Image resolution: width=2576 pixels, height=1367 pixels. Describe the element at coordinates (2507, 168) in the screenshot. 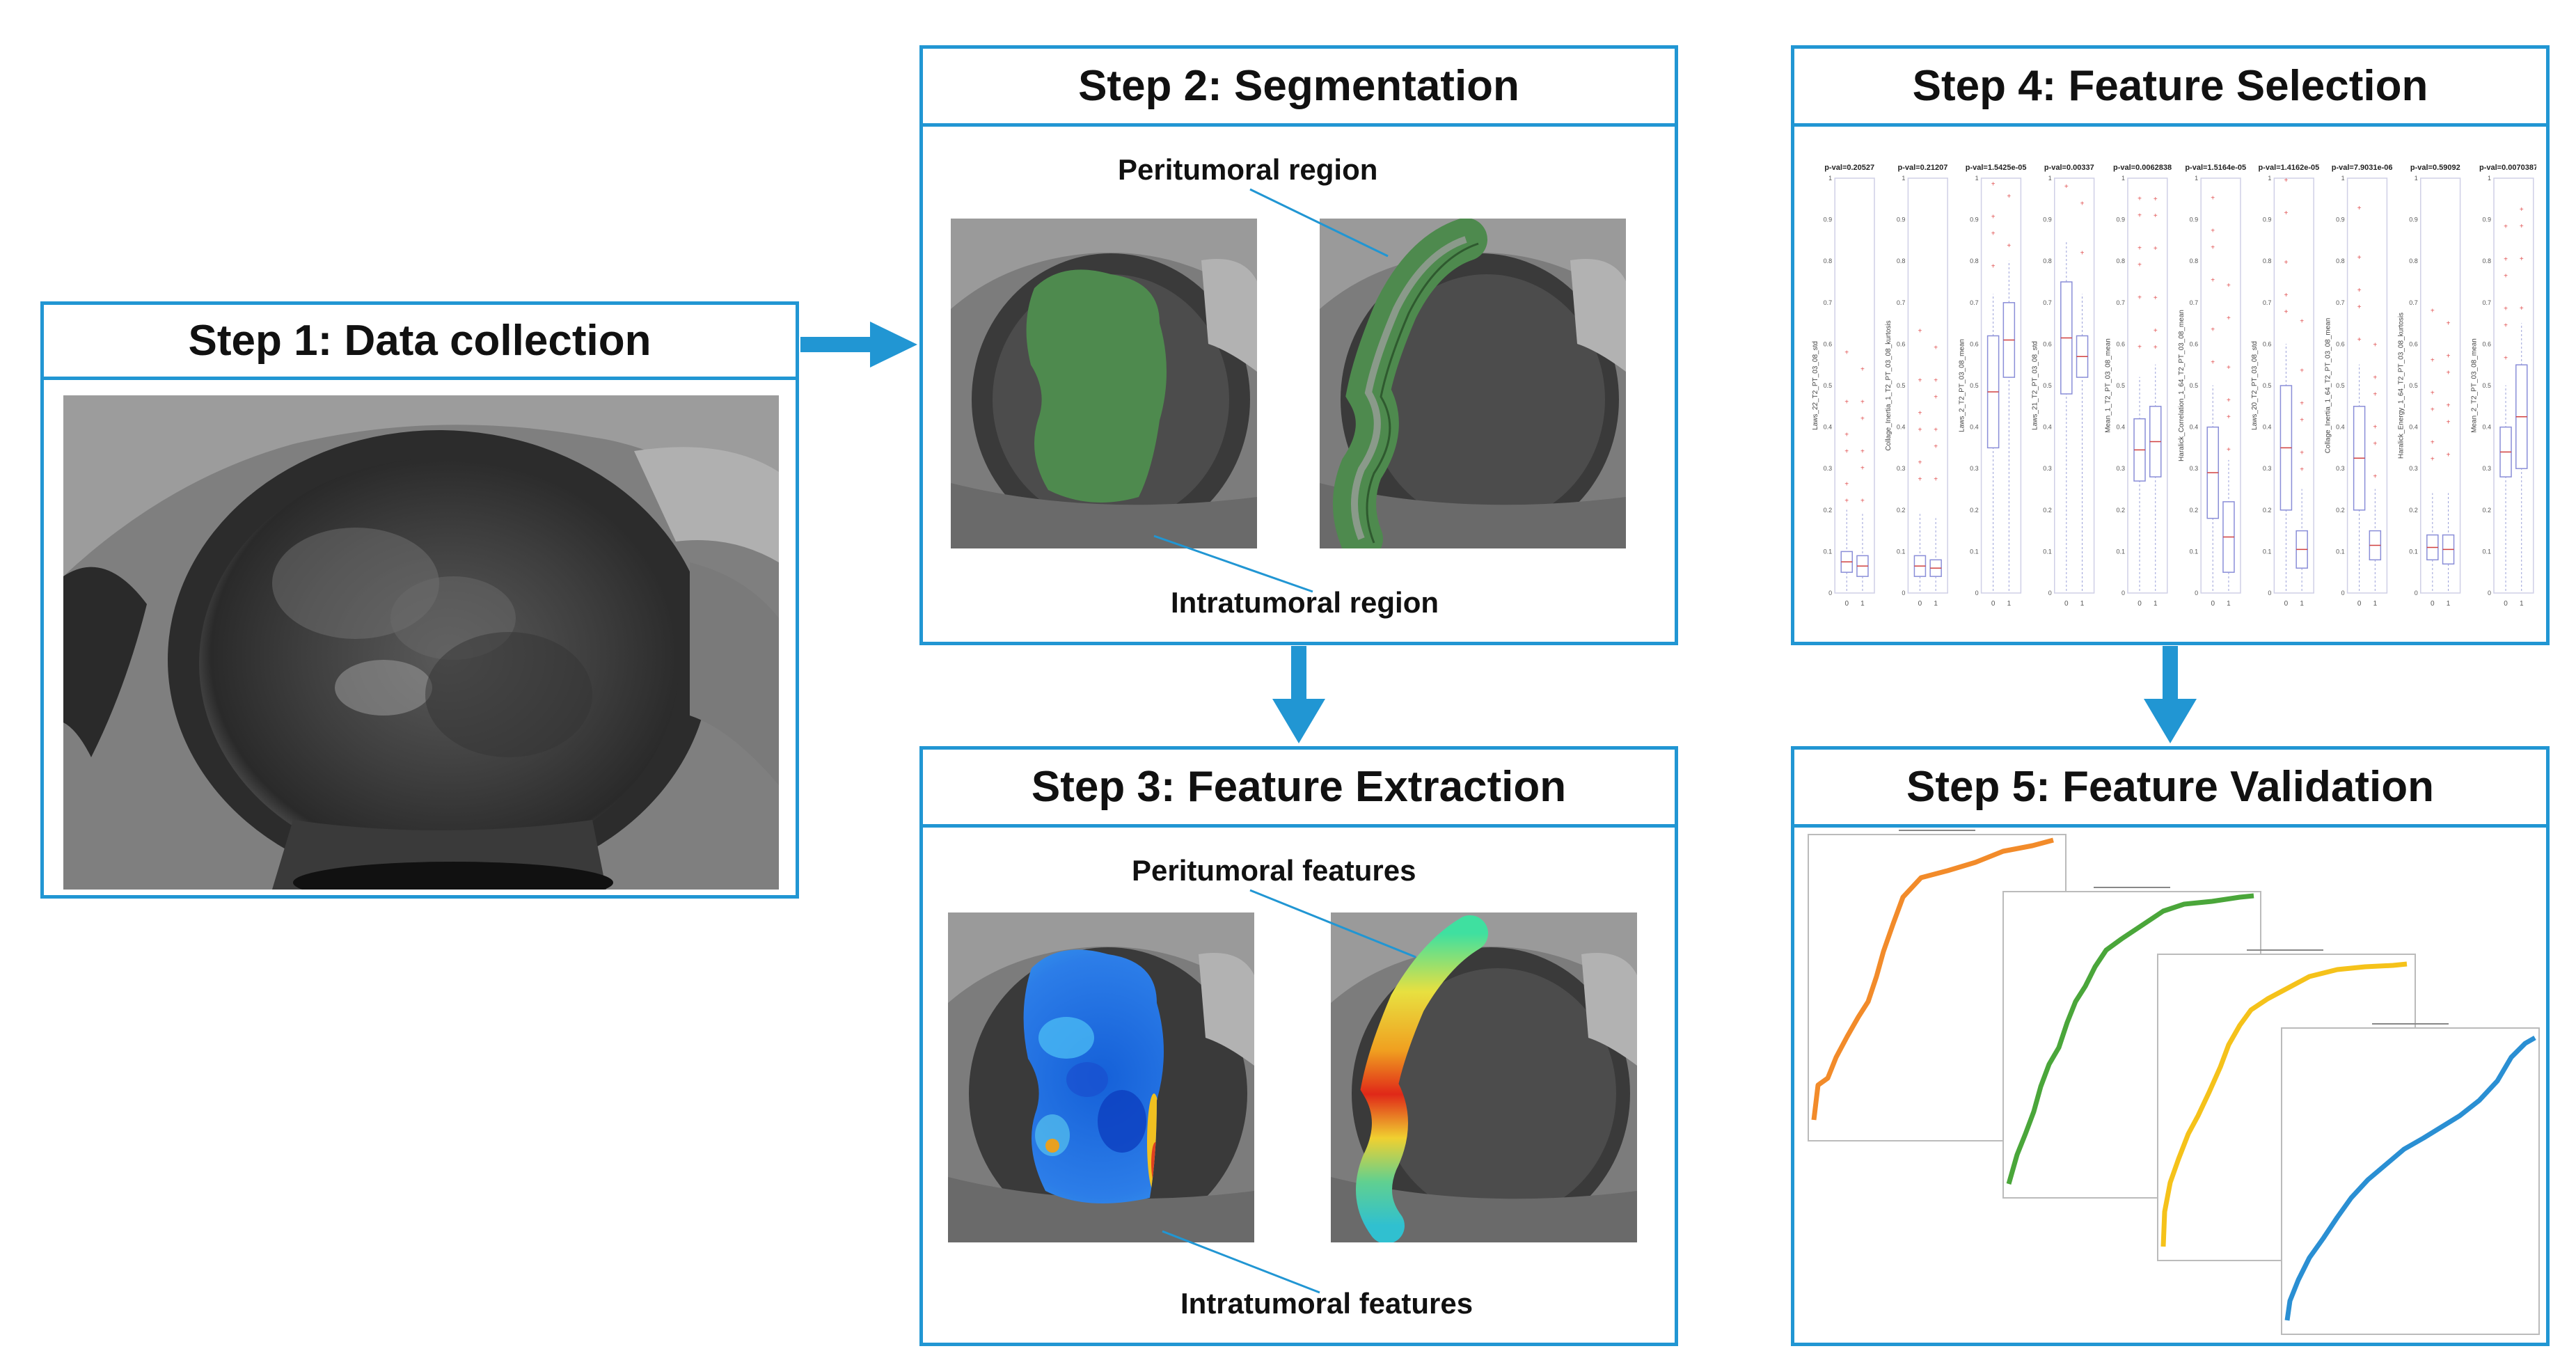

I see `boxplot-pval-label: p-val=0.0070387` at that location.